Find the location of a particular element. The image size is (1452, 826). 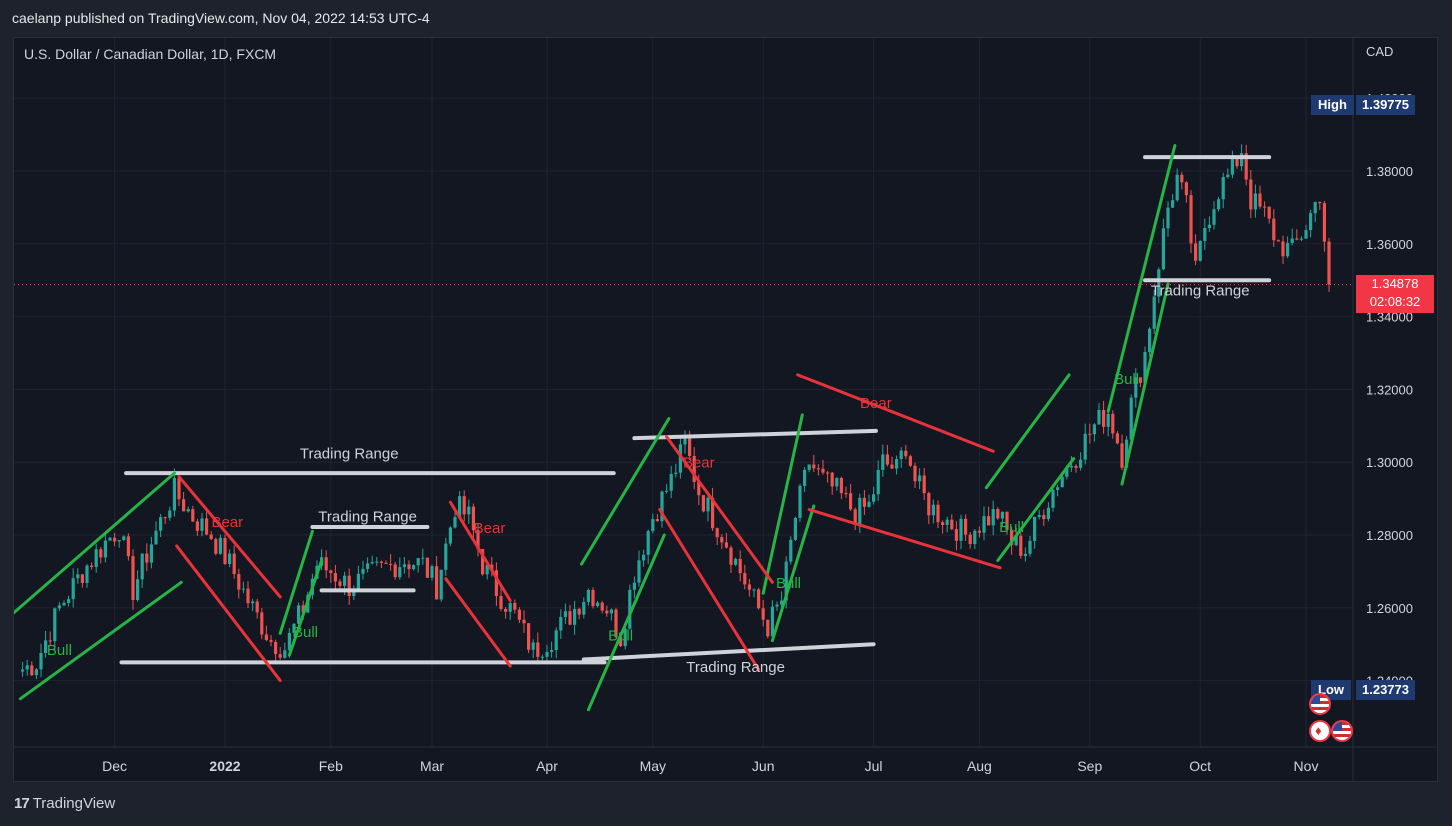

pattern-label: Trading Range is located at coordinates (367, 517).